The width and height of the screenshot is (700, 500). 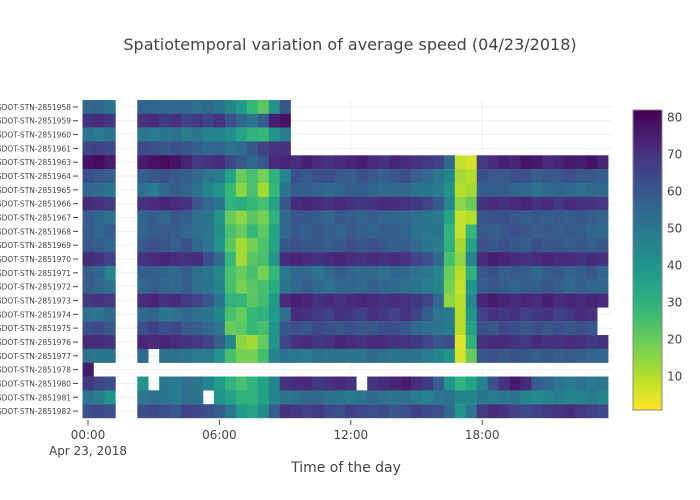 What do you see at coordinates (674, 303) in the screenshot?
I see `colorbar-tick-label: 30` at bounding box center [674, 303].